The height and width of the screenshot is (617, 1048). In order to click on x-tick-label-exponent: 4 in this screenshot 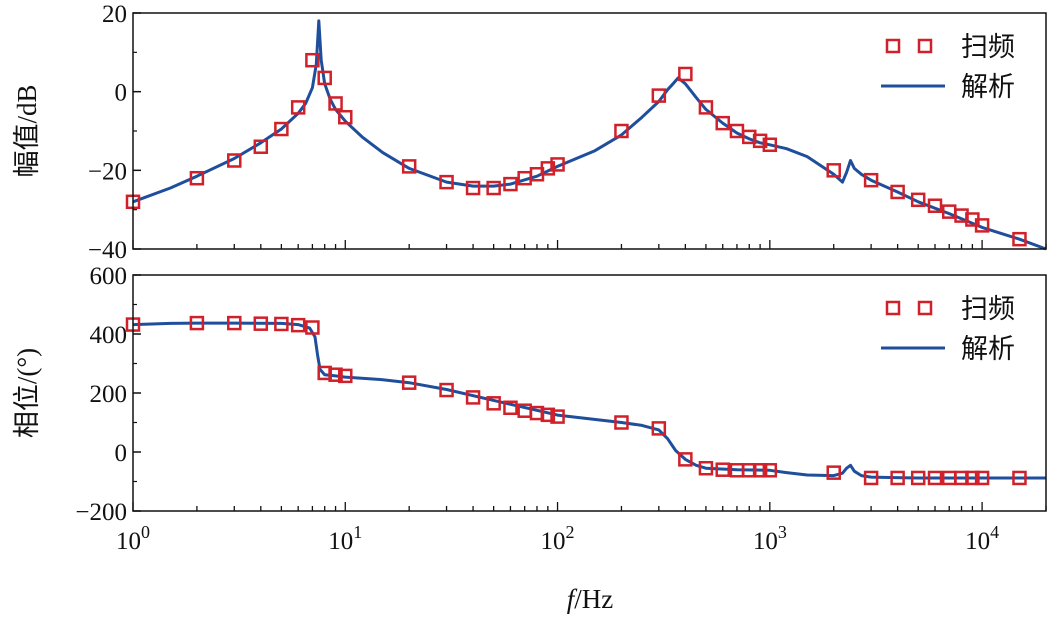, I will do `click(994, 532)`.